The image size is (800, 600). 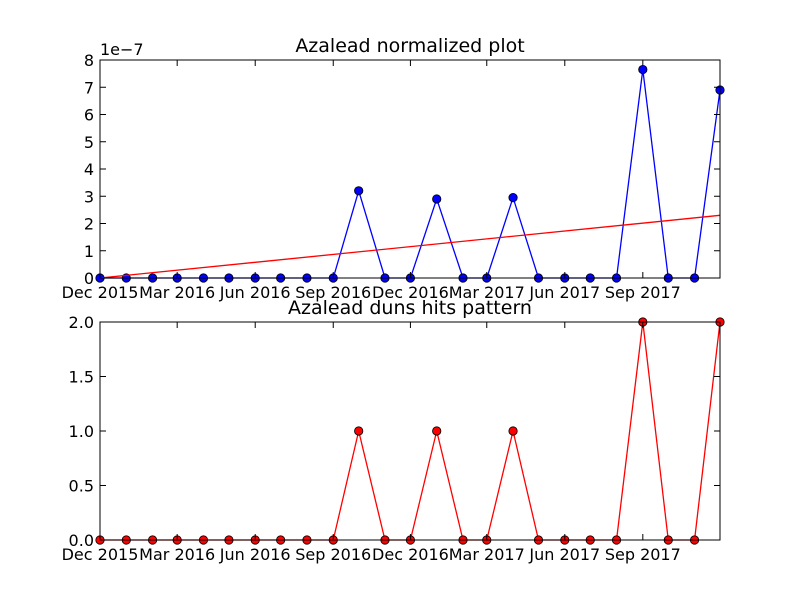 I want to click on y-tick-label: 0.5, so click(x=81, y=486).